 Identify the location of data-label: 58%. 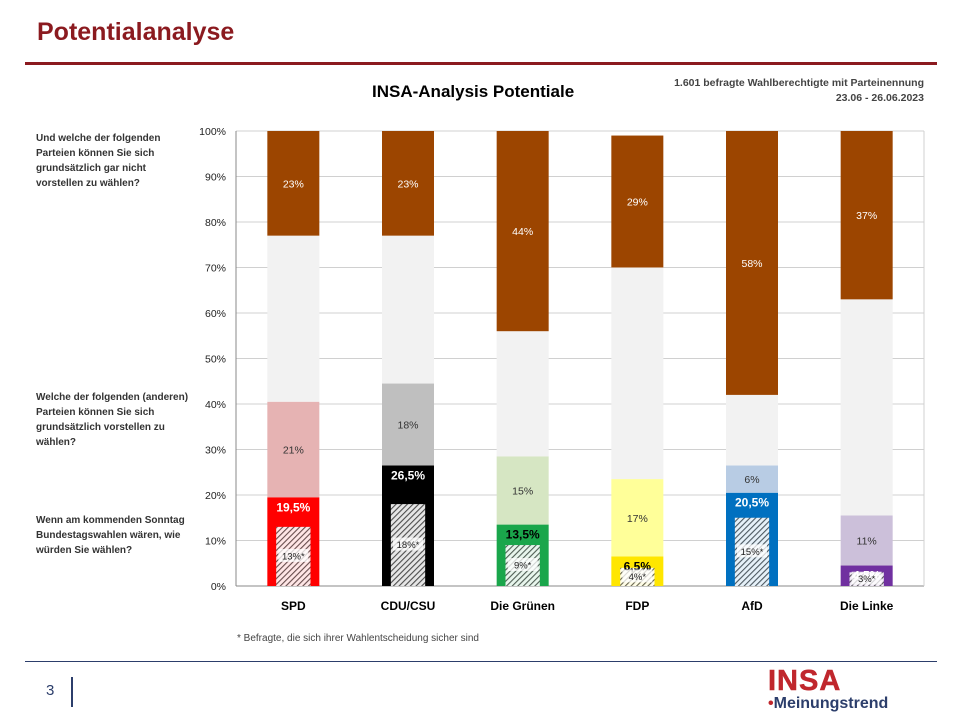
(751, 264).